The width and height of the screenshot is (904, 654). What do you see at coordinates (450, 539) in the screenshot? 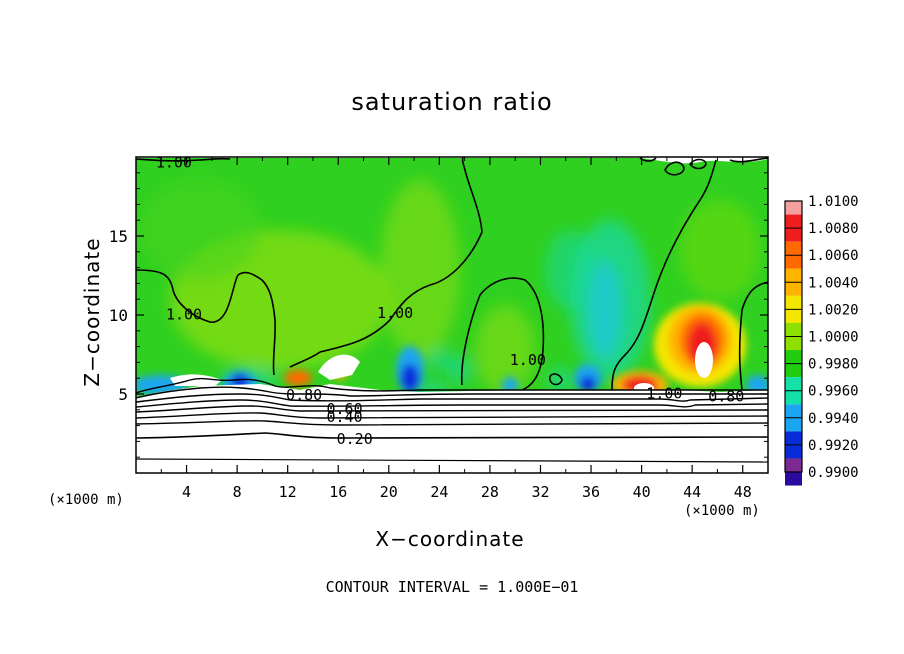
I see `x-axis-label: X−coordinate` at bounding box center [450, 539].